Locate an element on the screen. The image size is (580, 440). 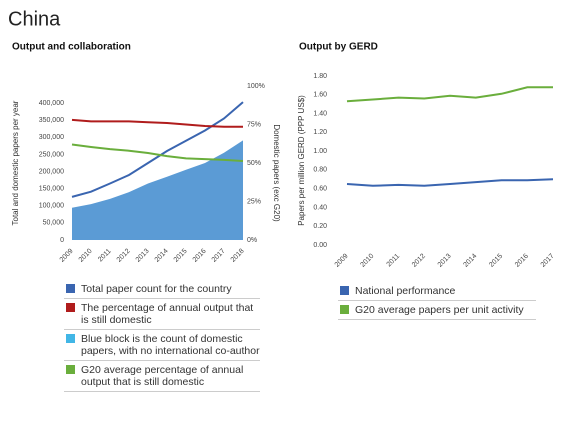
chart-title: Output and collaboration is located at coordinates (71, 47).